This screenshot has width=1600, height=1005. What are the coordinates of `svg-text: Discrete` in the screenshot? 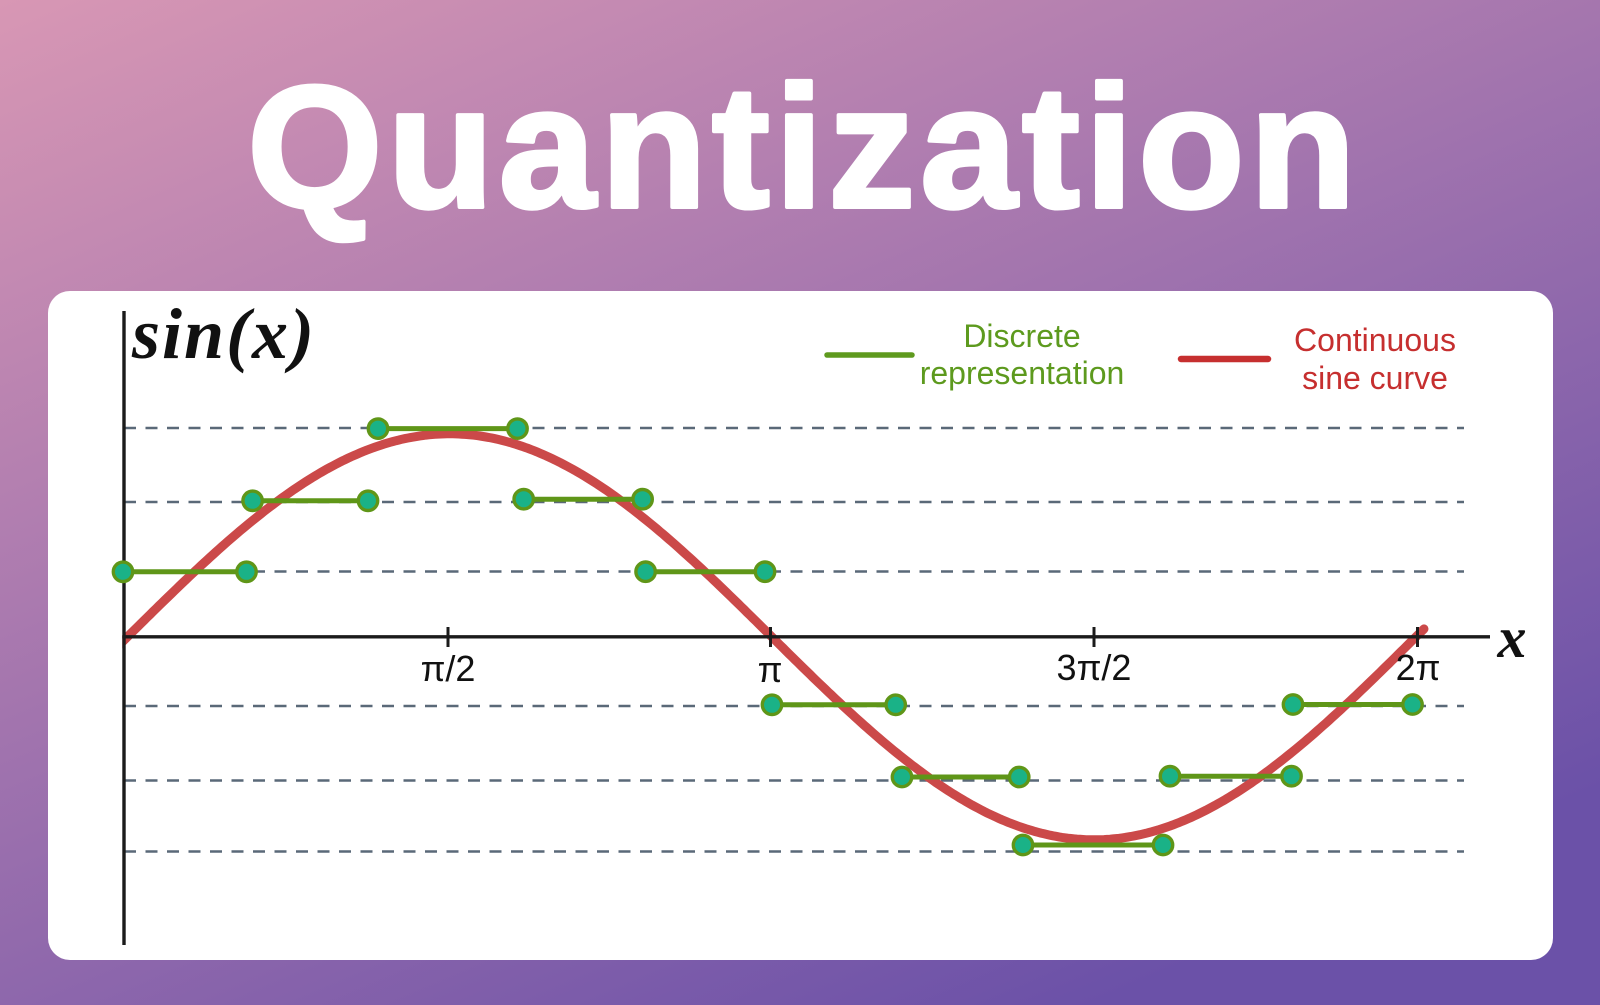 It's located at (1021, 336).